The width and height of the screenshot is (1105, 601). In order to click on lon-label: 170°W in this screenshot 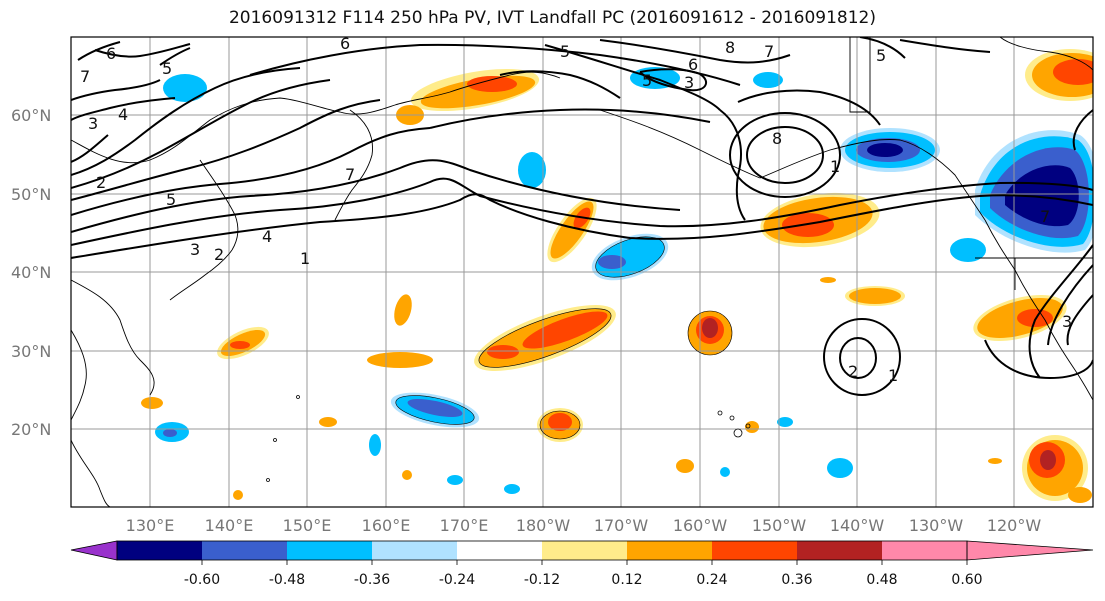, I will do `click(621, 525)`.